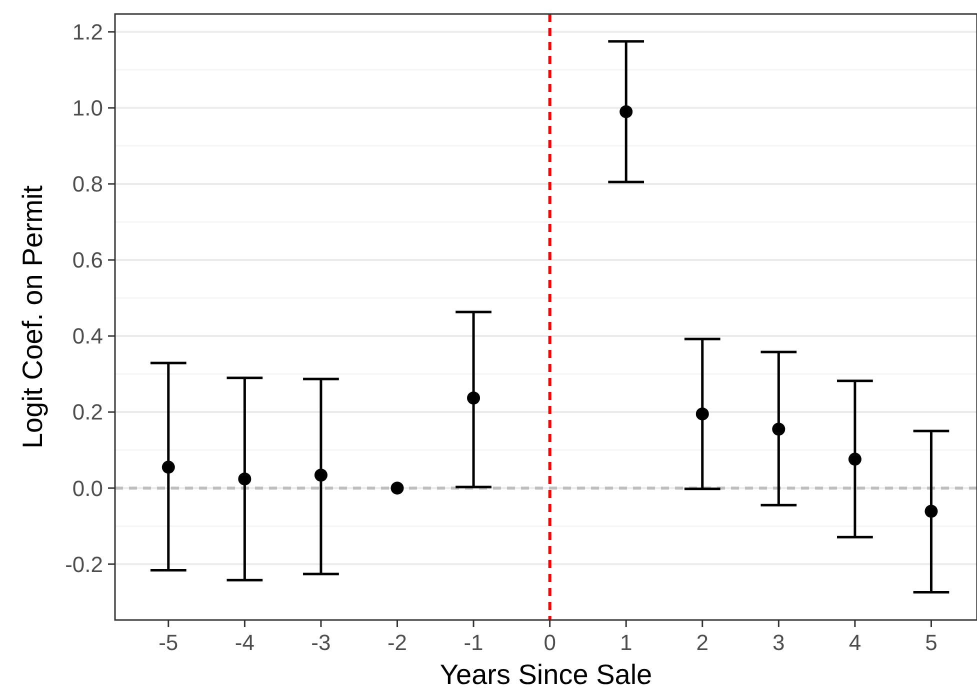 This screenshot has width=977, height=691. I want to click on x-tick-label: 5, so click(931, 642).